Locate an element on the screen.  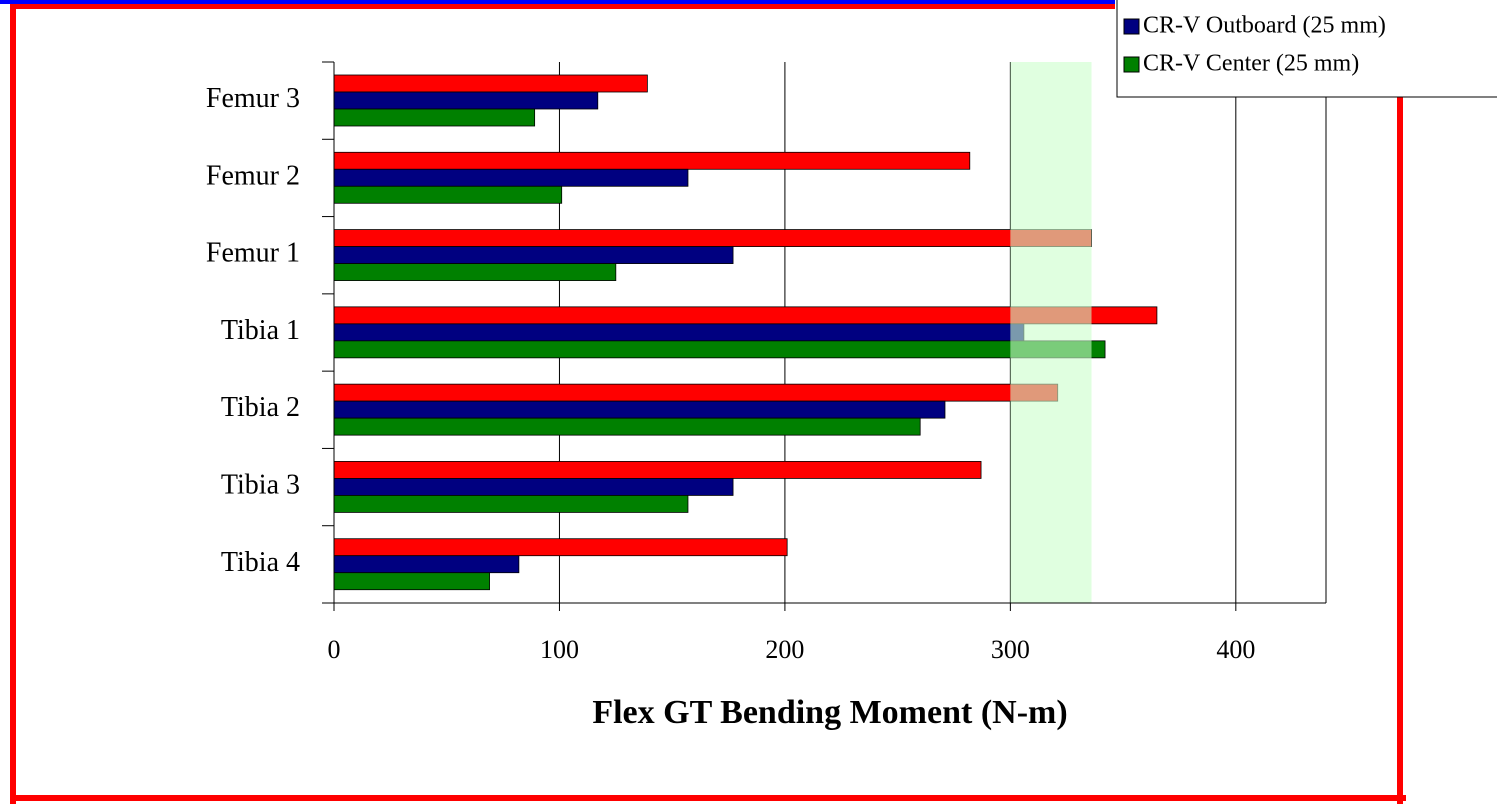
y-tick-label: Femur 1 is located at coordinates (253, 253).